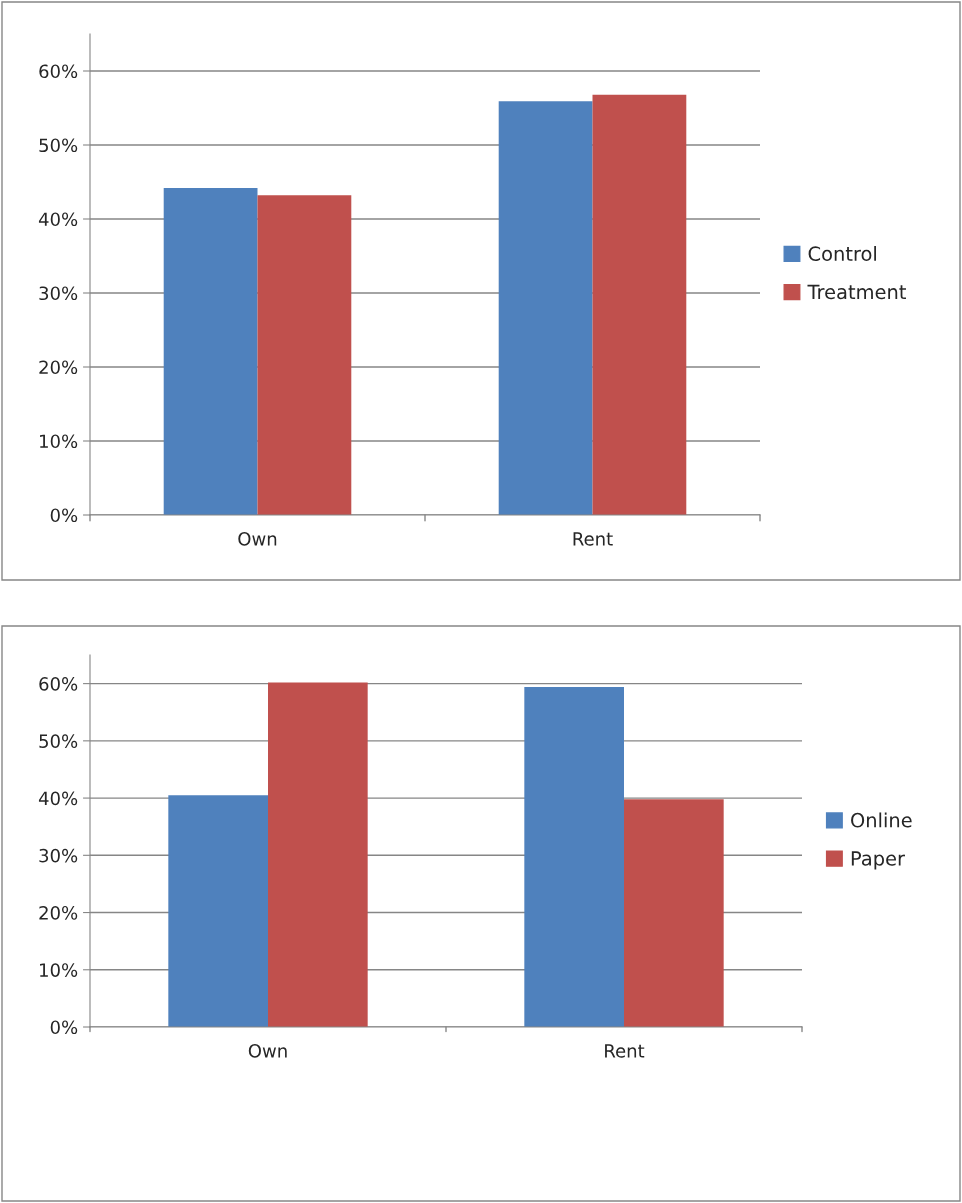 This screenshot has height=1203, width=962. I want to click on legend-label: Online, so click(881, 820).